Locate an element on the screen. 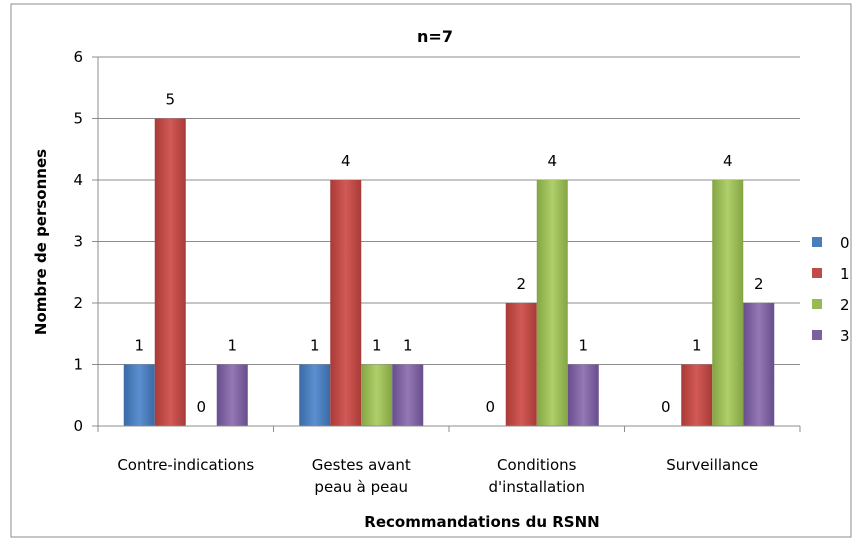 This screenshot has width=863, height=538. y-tick-label: 1 is located at coordinates (78, 365).